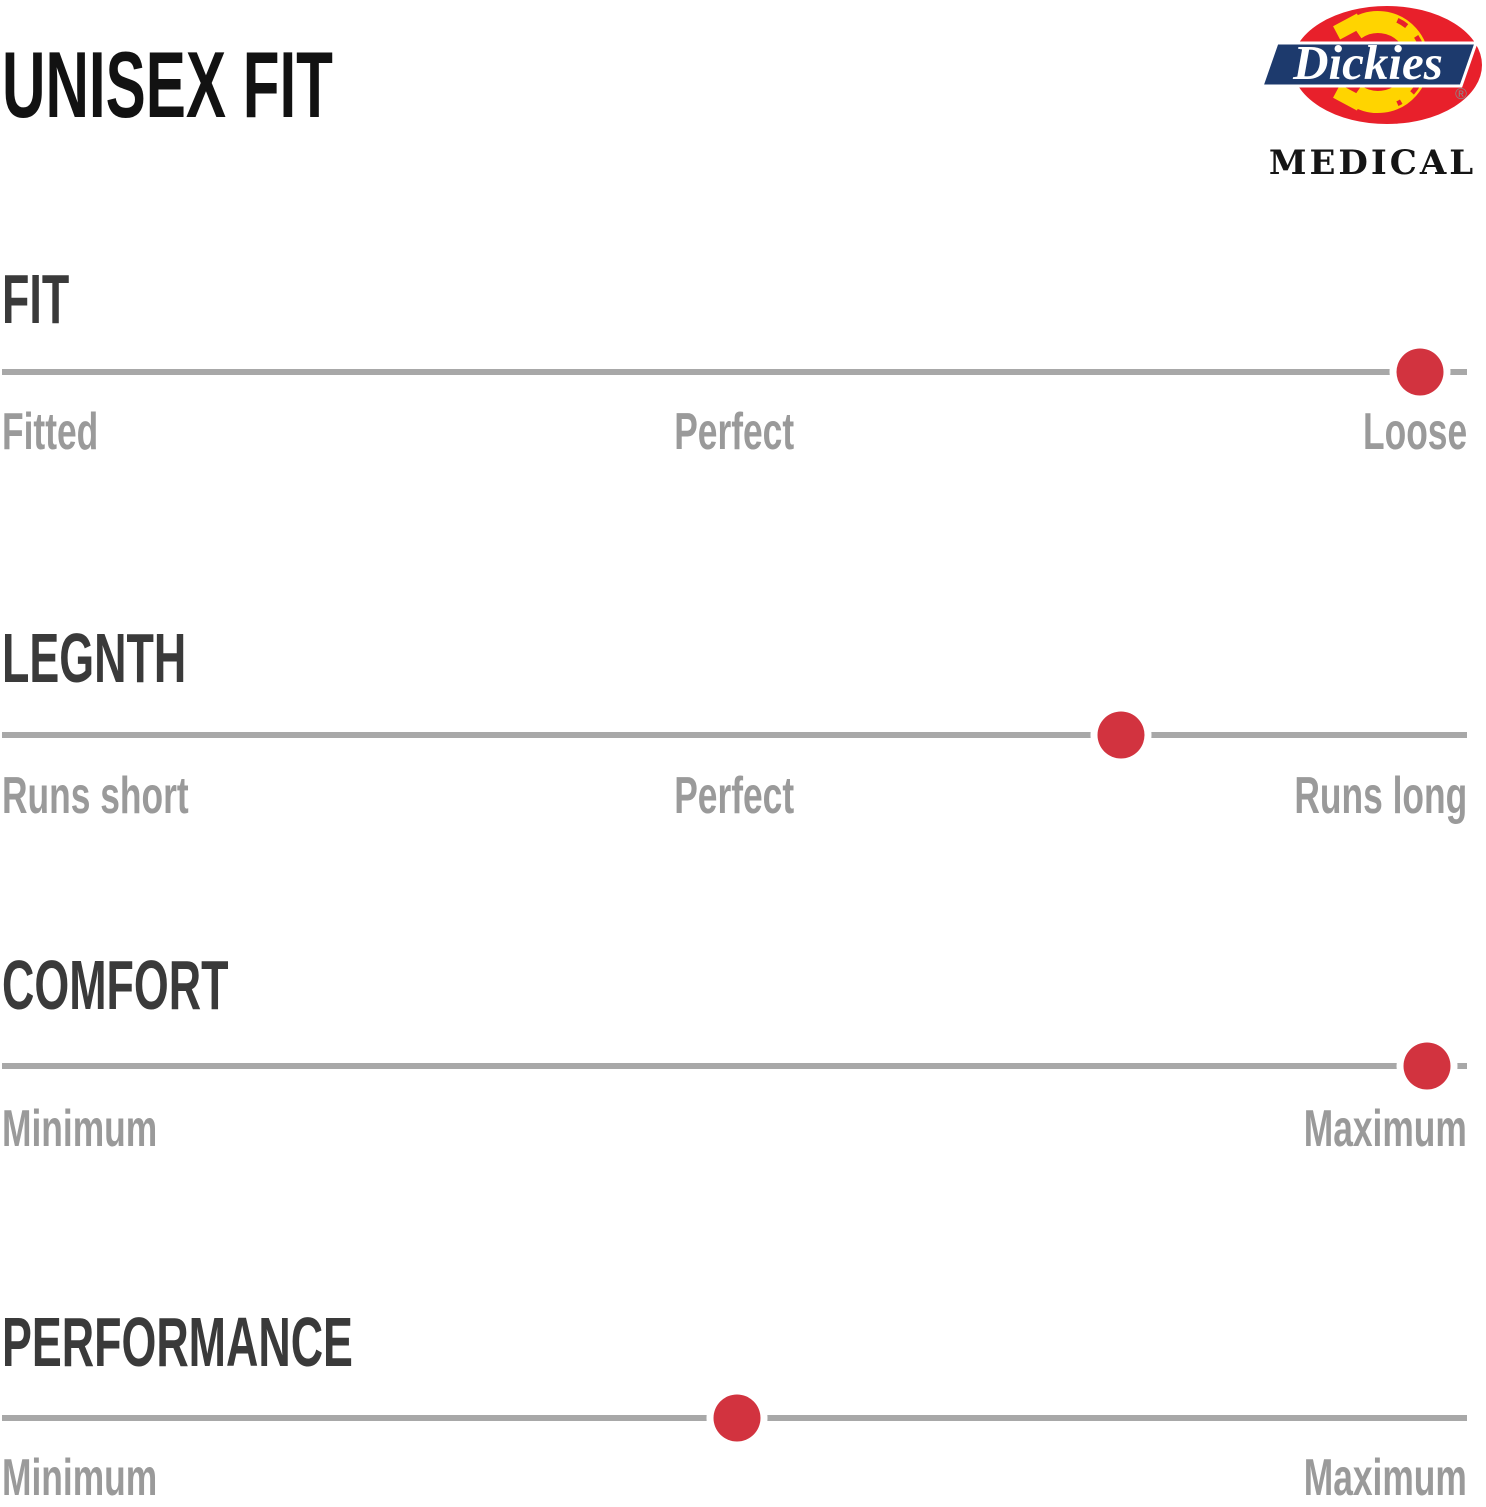 The image size is (1486, 1507). What do you see at coordinates (94, 658) in the screenshot?
I see `scale-heading-length-text: LEGNTH` at bounding box center [94, 658].